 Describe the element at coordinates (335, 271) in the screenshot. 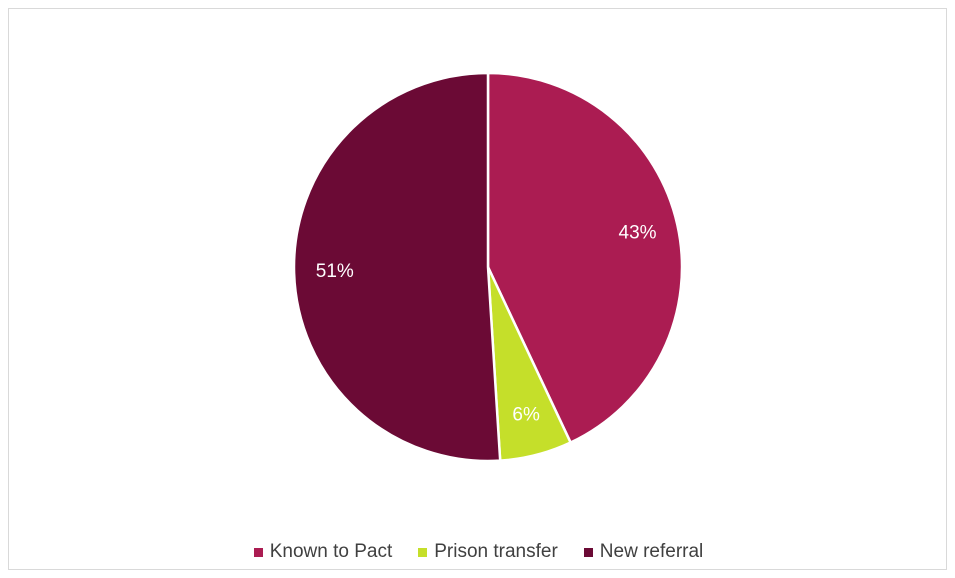

I see `data-label-new-referral: 51%` at that location.